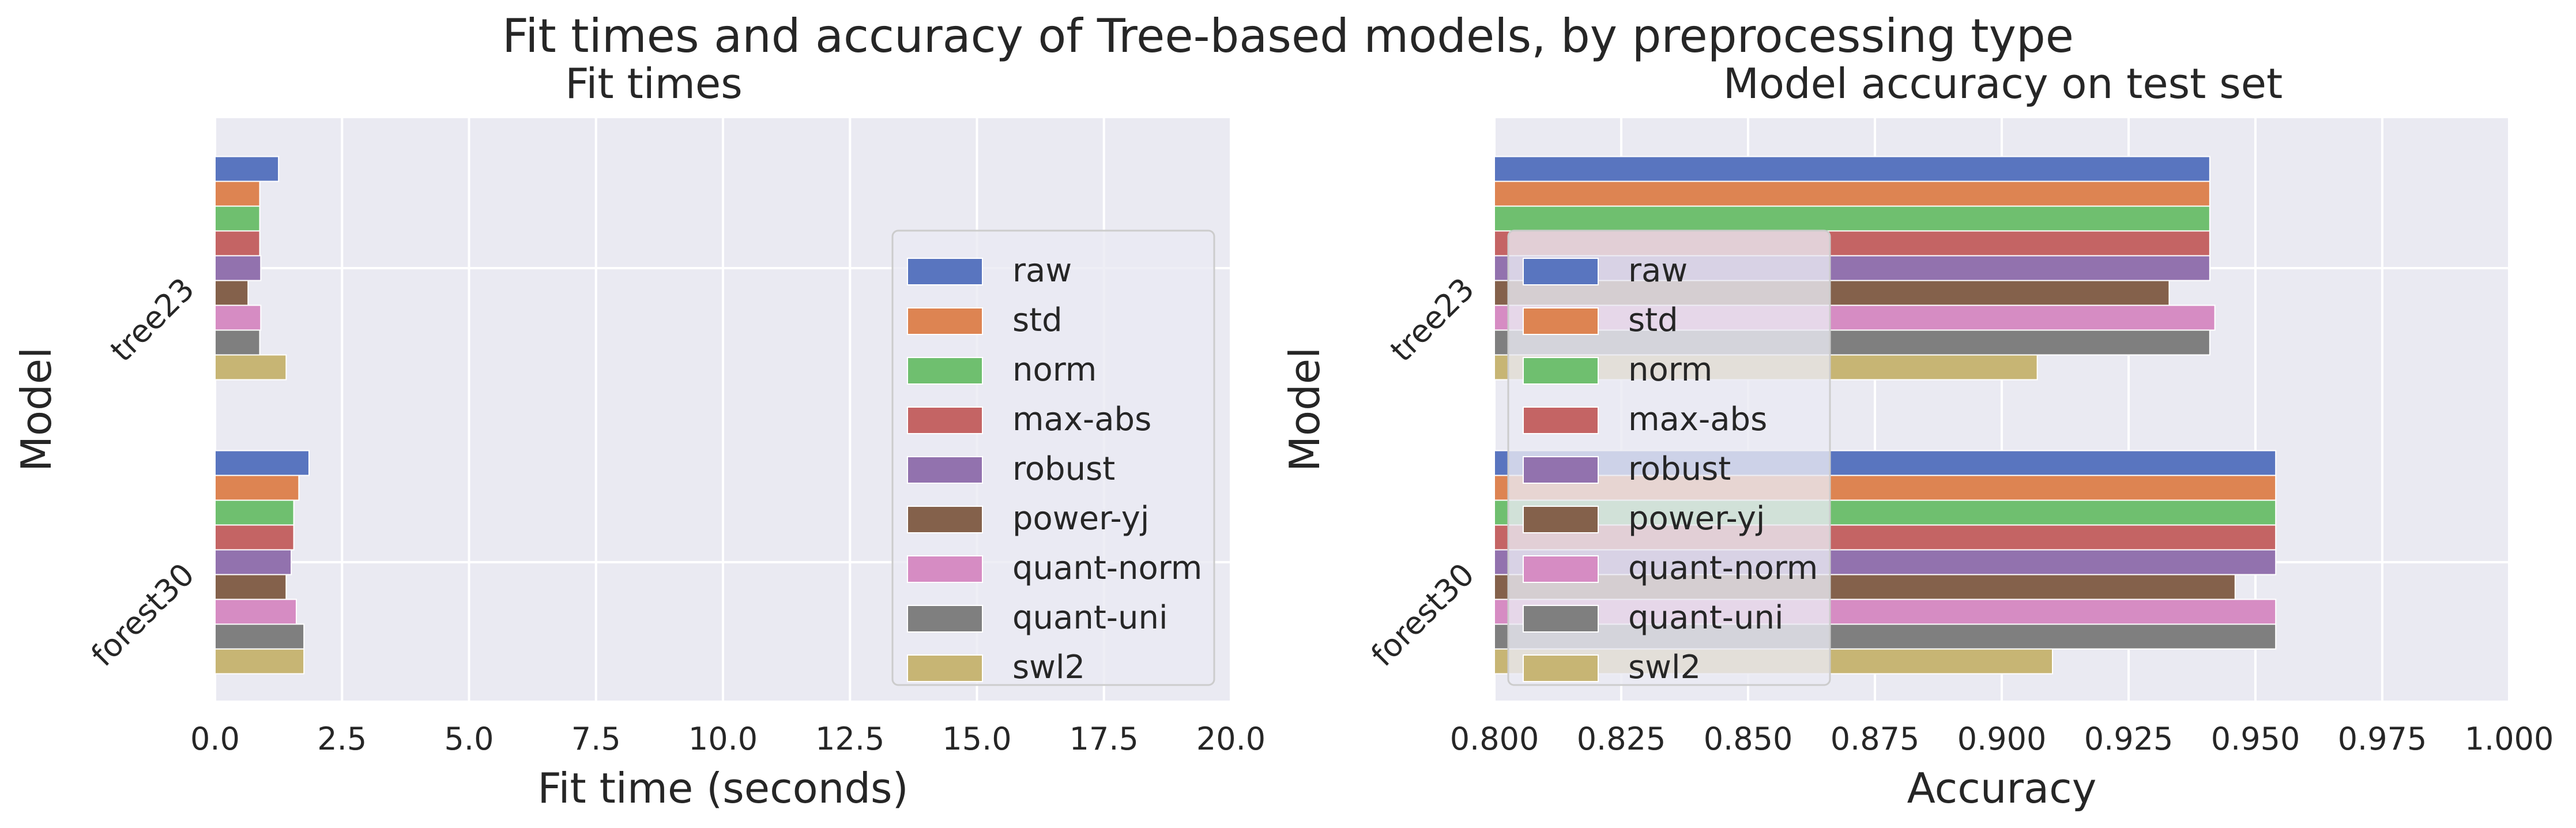  Describe the element at coordinates (723, 739) in the screenshot. I see `fit-times-x-tick-label: 10.0` at that location.